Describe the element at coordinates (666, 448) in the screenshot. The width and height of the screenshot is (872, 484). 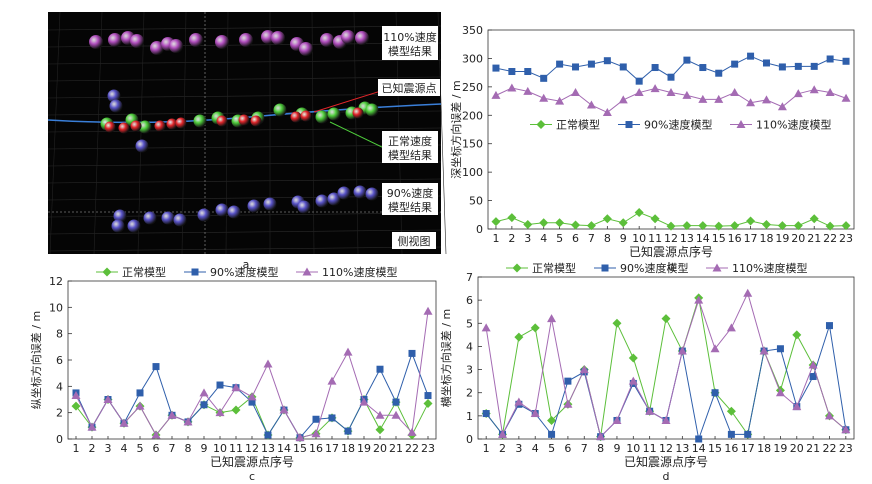
I see `x-tick-label: 12` at that location.